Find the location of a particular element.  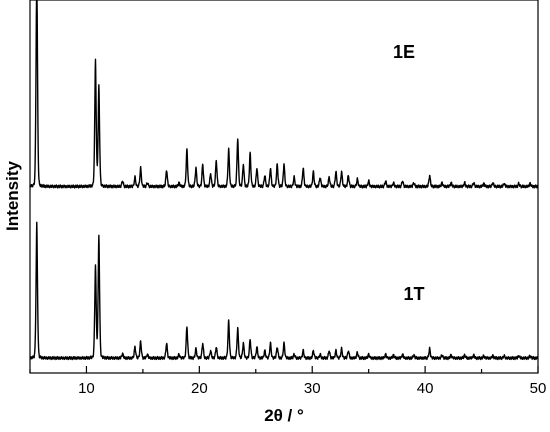

x-tick-label: 50 is located at coordinates (538, 388).